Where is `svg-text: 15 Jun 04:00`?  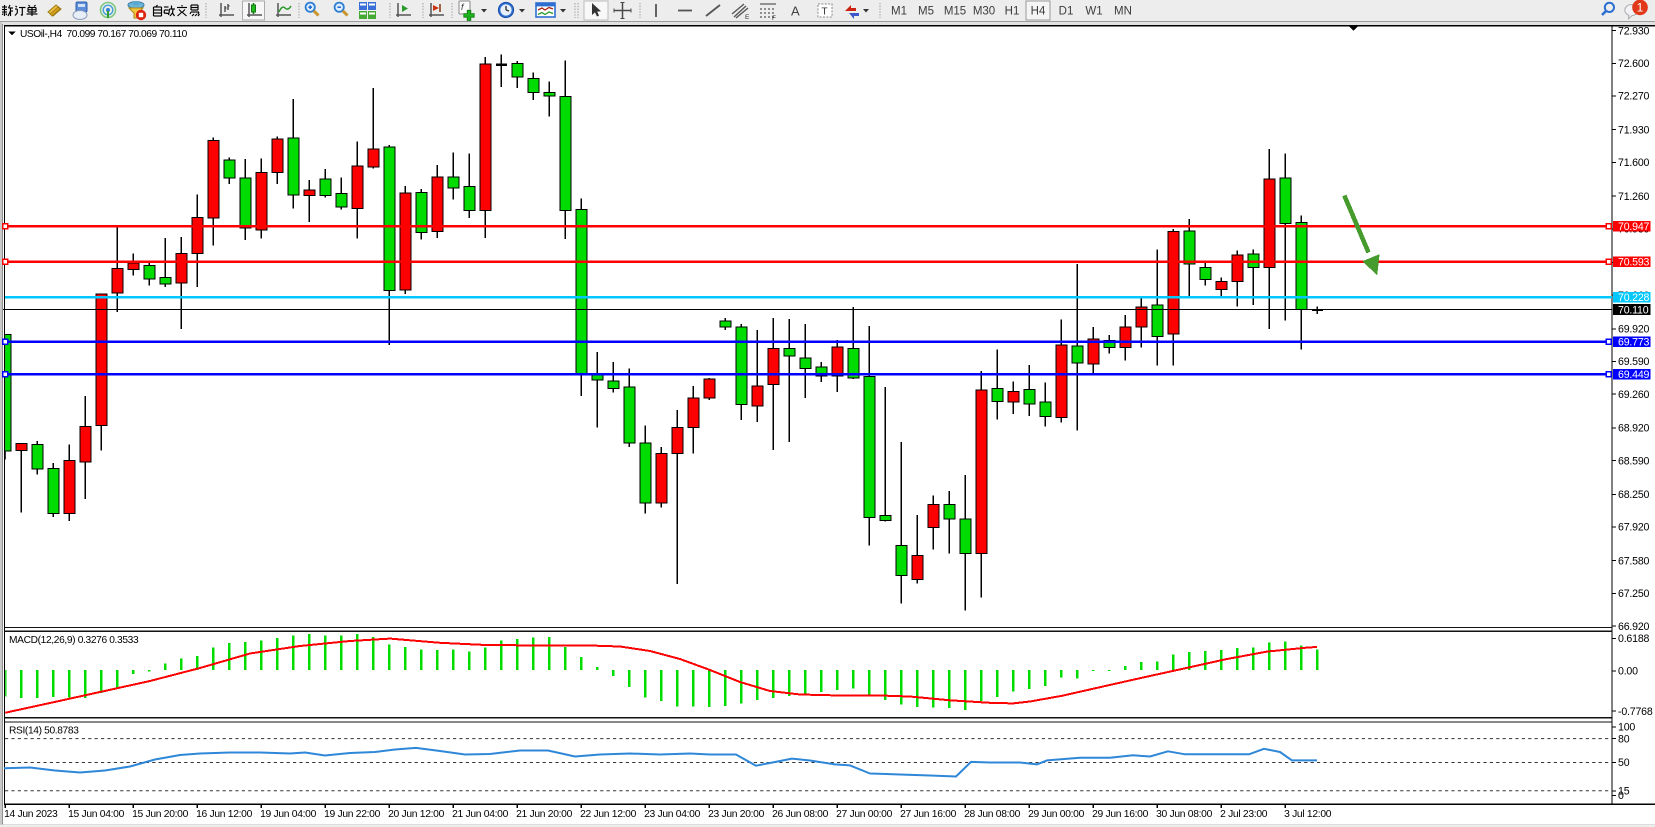 svg-text: 15 Jun 04:00 is located at coordinates (96, 814).